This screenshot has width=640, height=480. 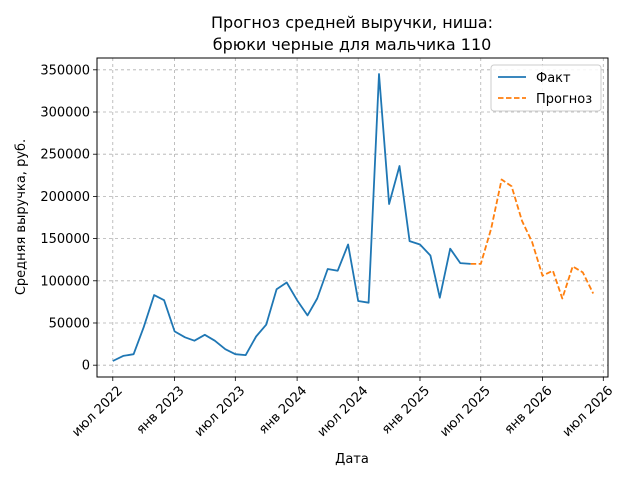 What do you see at coordinates (65, 239) in the screenshot?
I see `y-tick-label: 150000` at bounding box center [65, 239].